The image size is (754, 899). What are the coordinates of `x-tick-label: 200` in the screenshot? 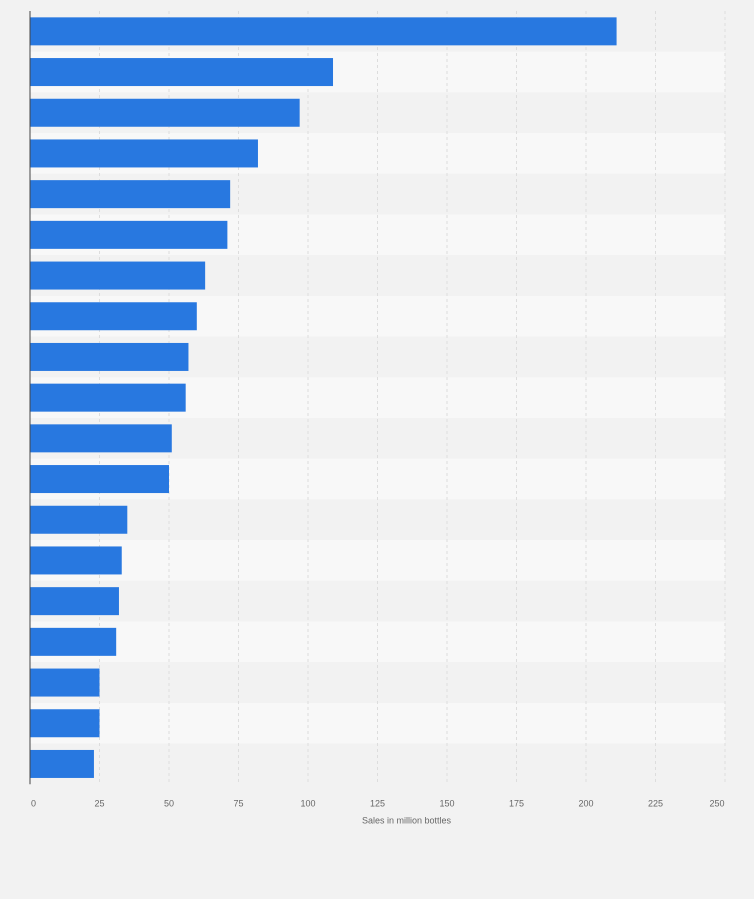 It's located at (585, 803).